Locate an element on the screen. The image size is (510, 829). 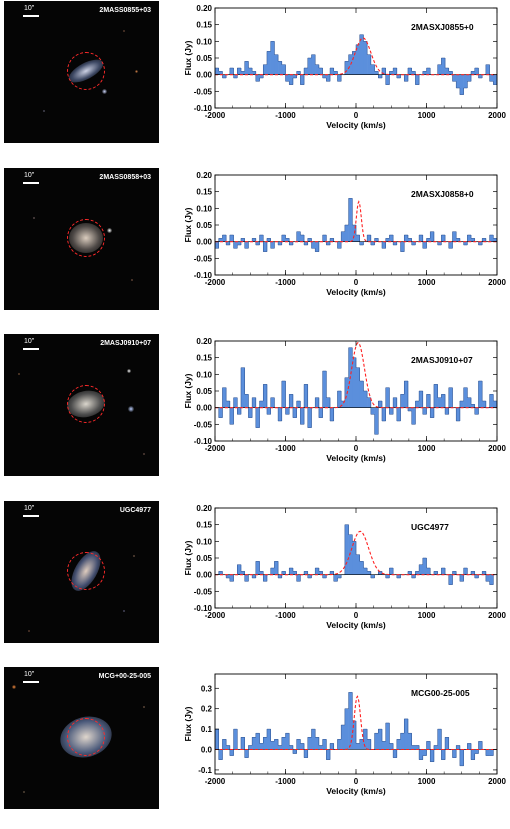
galaxy-image-panel: 10" 2MASS0858+03 is located at coordinates (81, 239).